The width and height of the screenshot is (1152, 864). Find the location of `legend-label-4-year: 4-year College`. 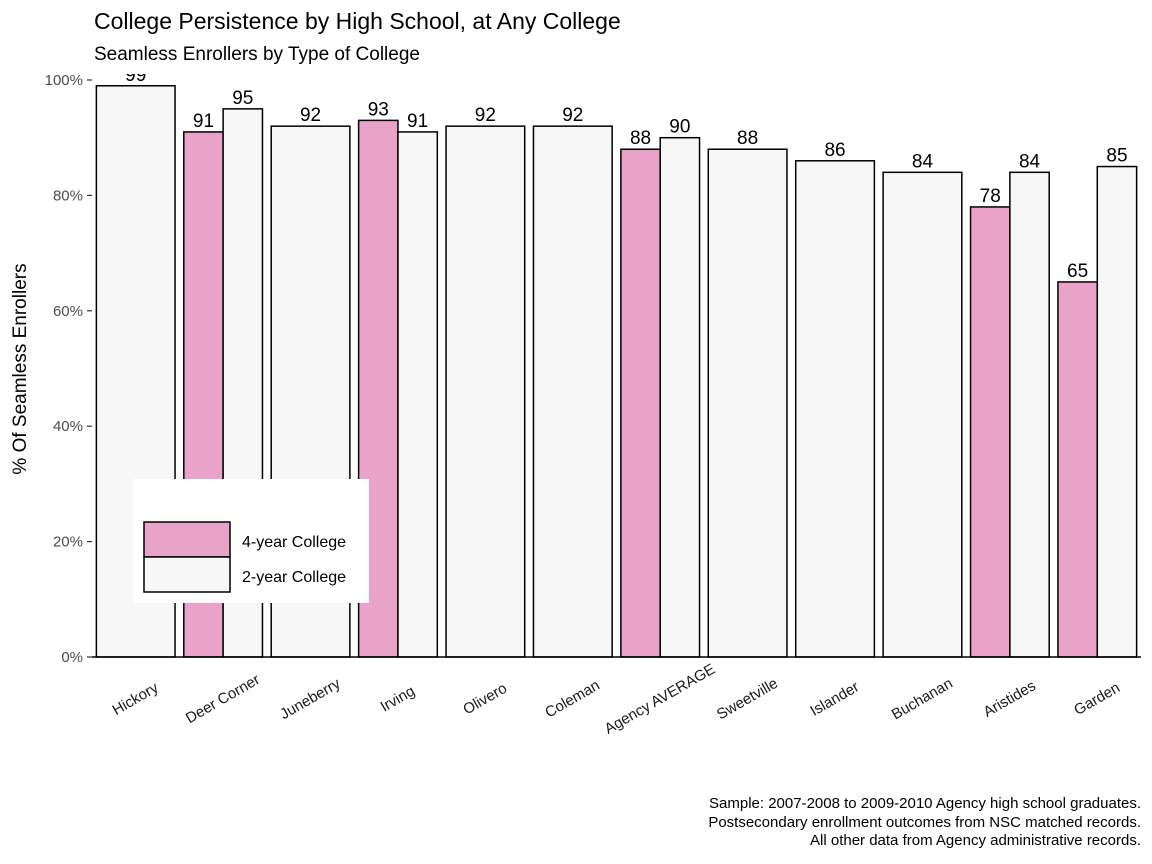

legend-label-4-year: 4-year College is located at coordinates (294, 542).